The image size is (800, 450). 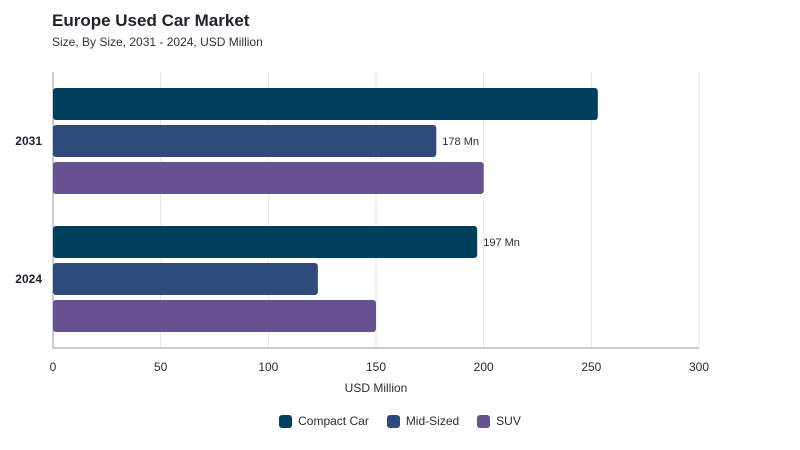 I want to click on legend-label-suv: SUV, so click(x=508, y=421).